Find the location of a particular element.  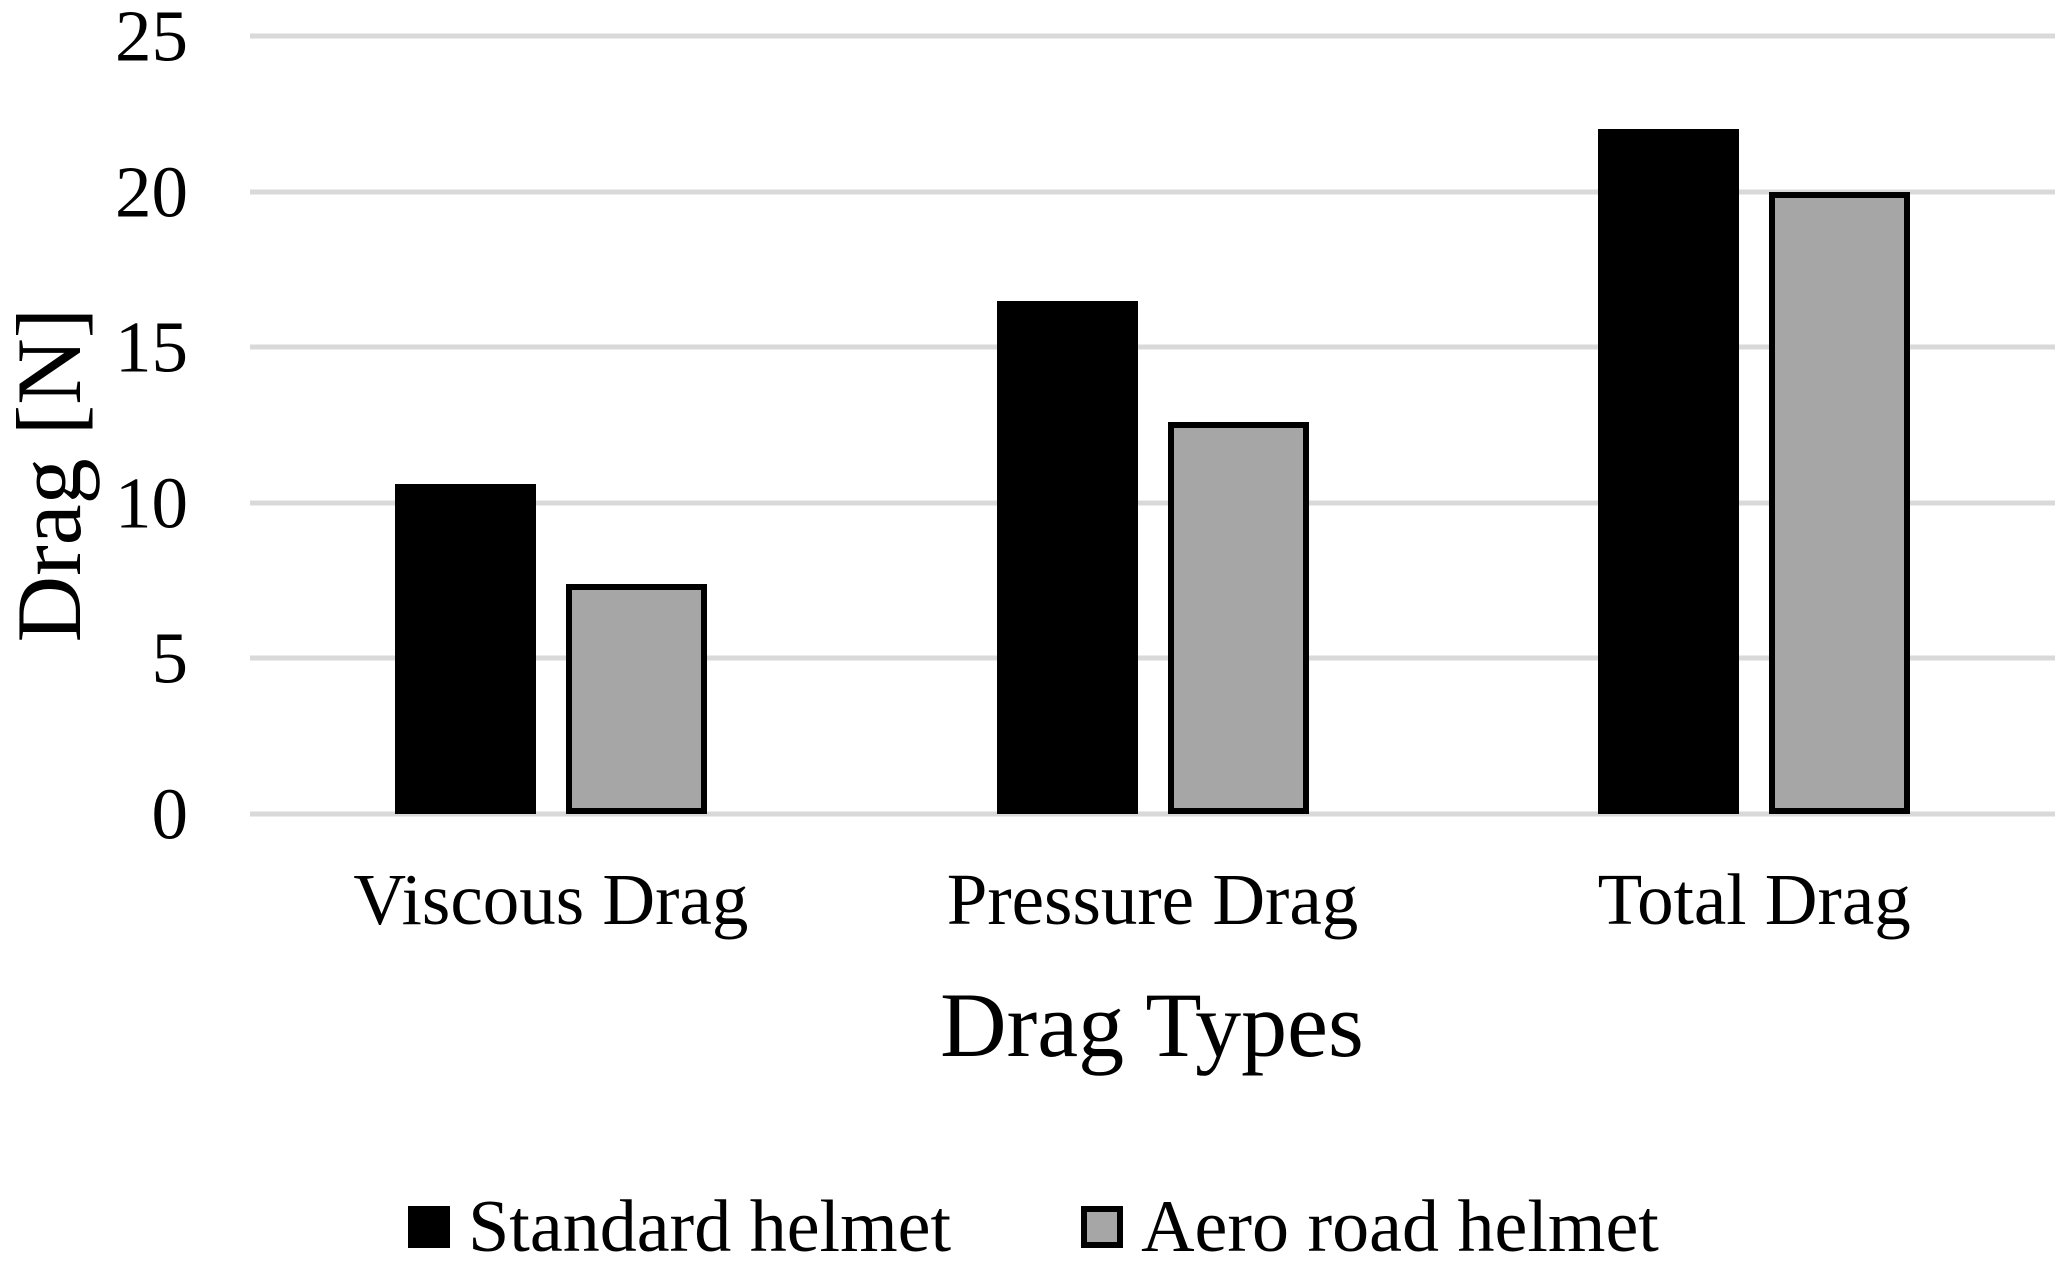

legend-label-aero-road-helmet: Aero road helmet is located at coordinates (1400, 1227).